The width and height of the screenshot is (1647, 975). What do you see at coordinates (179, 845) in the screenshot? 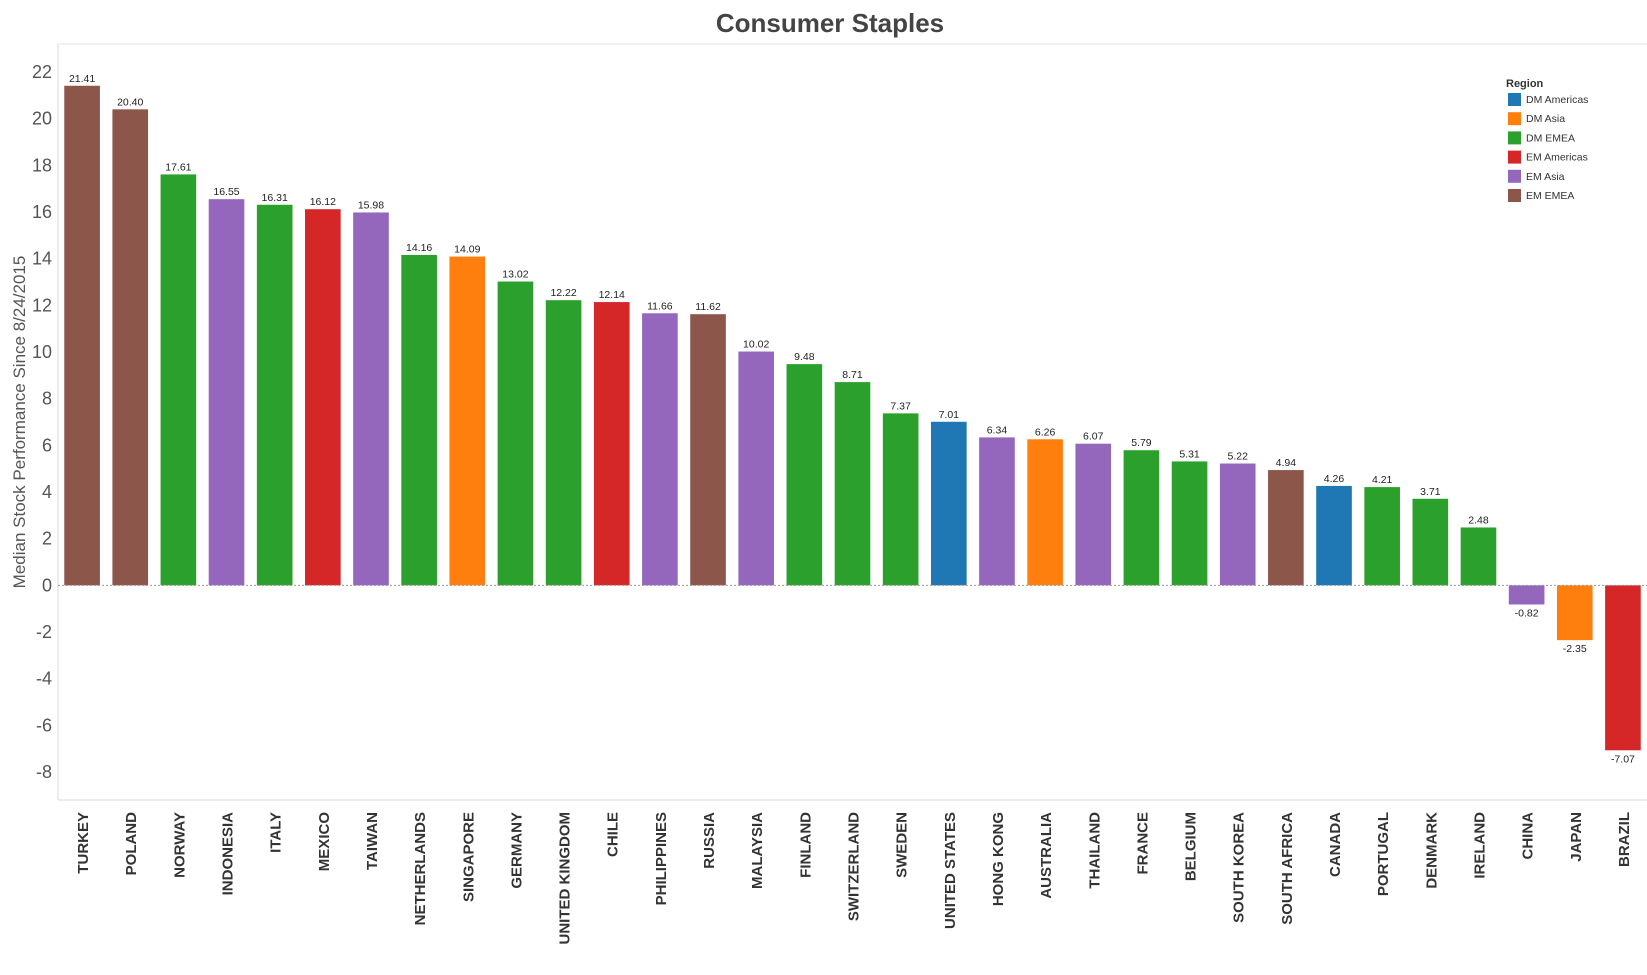
I see `x-tick-label: NORWAY` at bounding box center [179, 845].